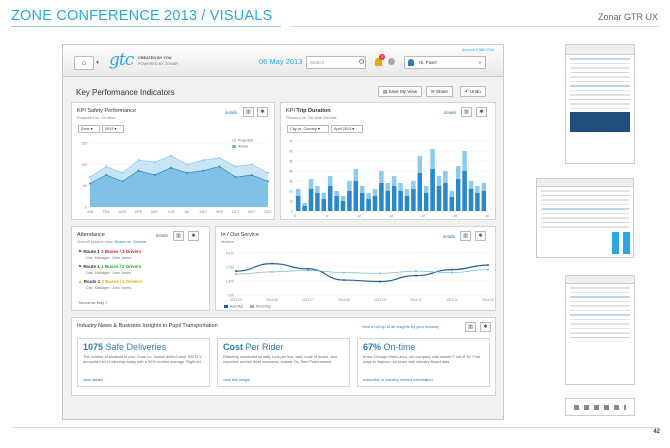 The width and height of the screenshot is (670, 448). I want to click on y-tick-label: 3.750, so click(230, 268).